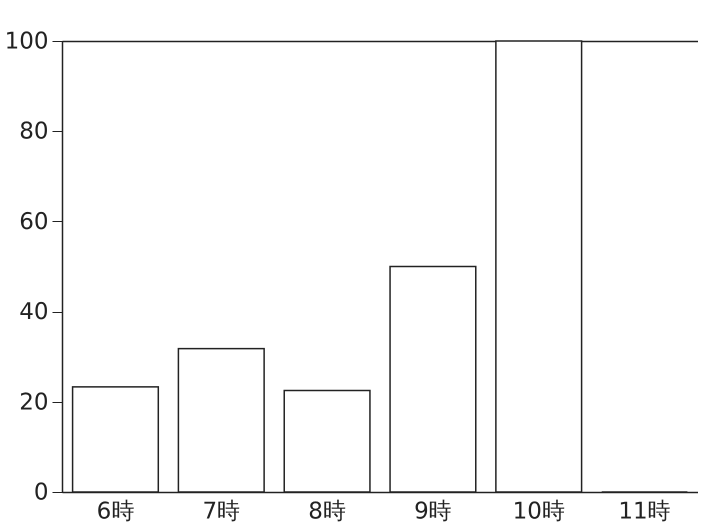 The image size is (713, 528). What do you see at coordinates (33, 221) in the screenshot?
I see `y-tick-label: 60` at bounding box center [33, 221].